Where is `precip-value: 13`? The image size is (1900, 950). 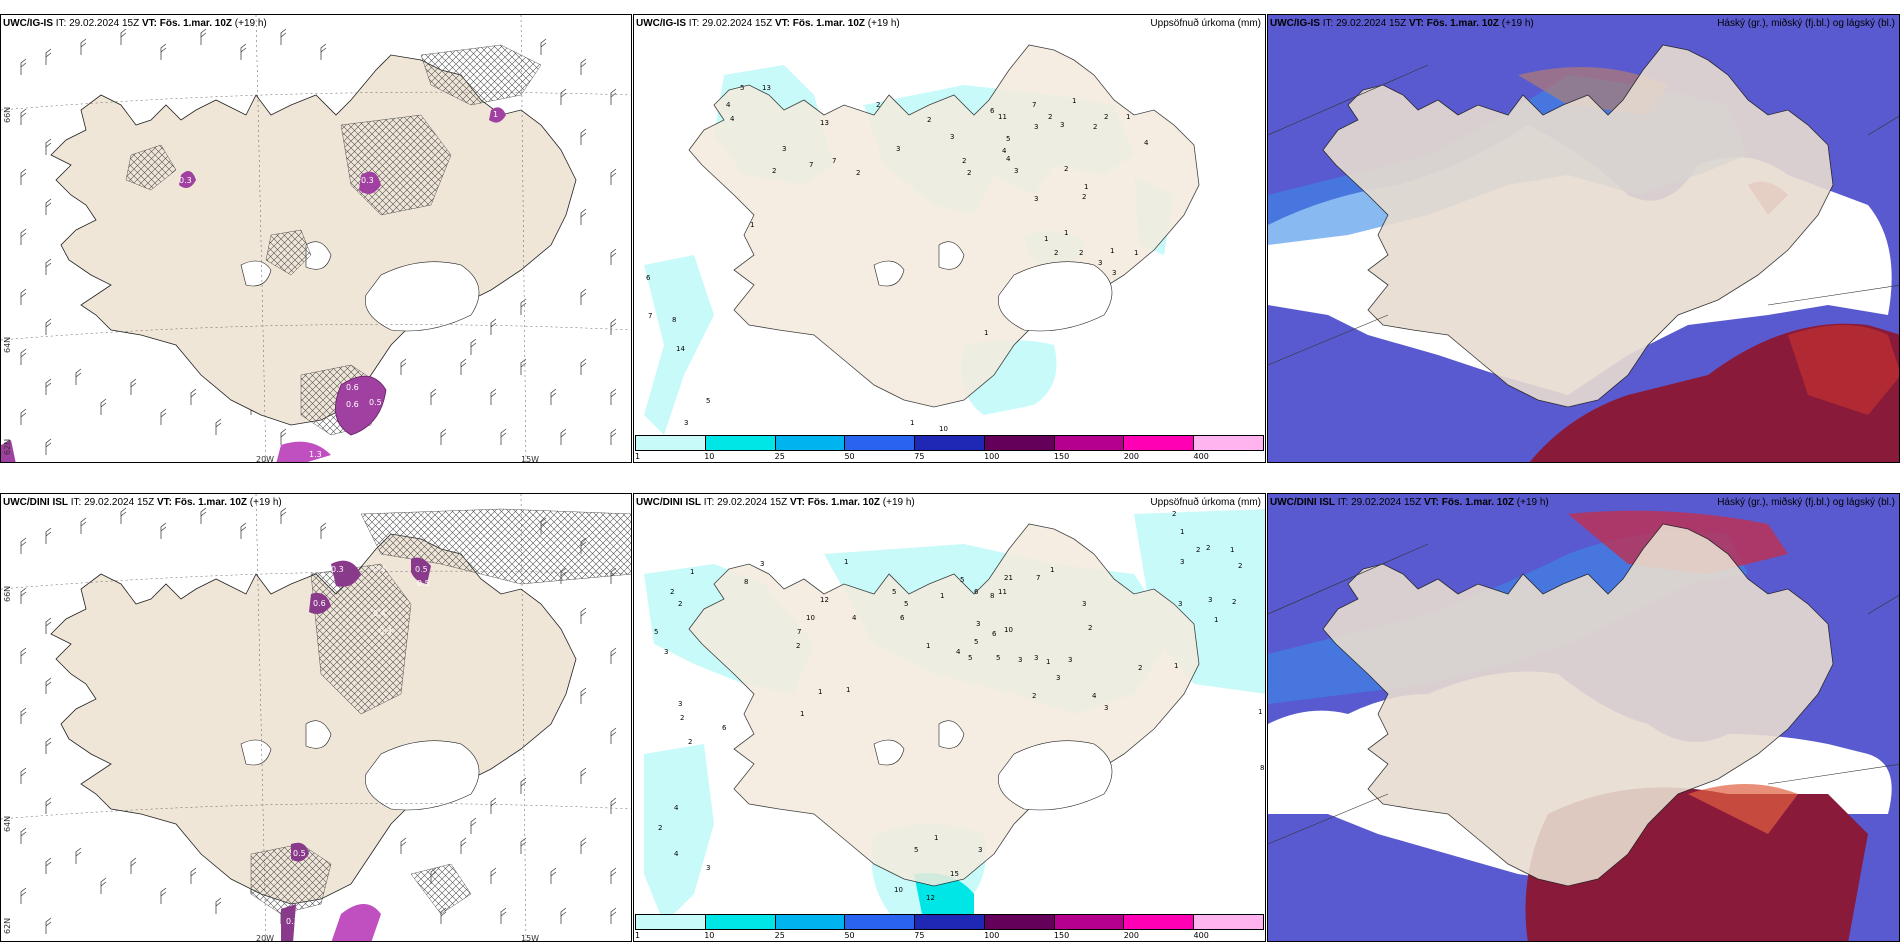 precip-value: 13 is located at coordinates (766, 88).